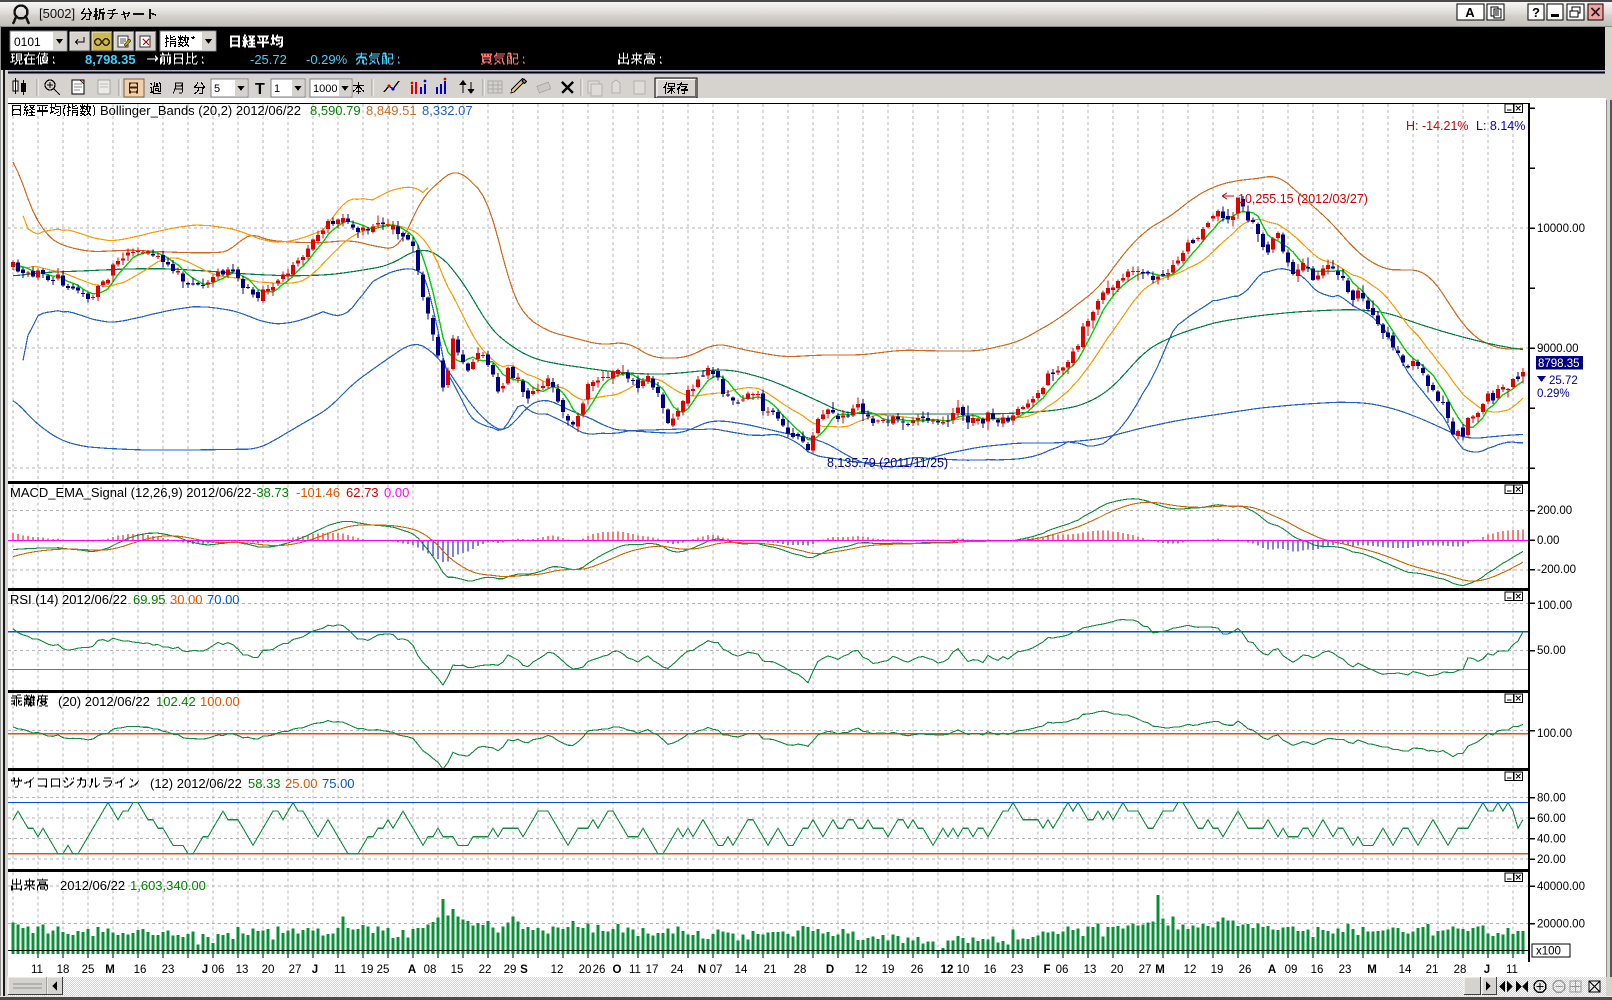  I want to click on svg-text: 8,590.79, so click(335, 110).